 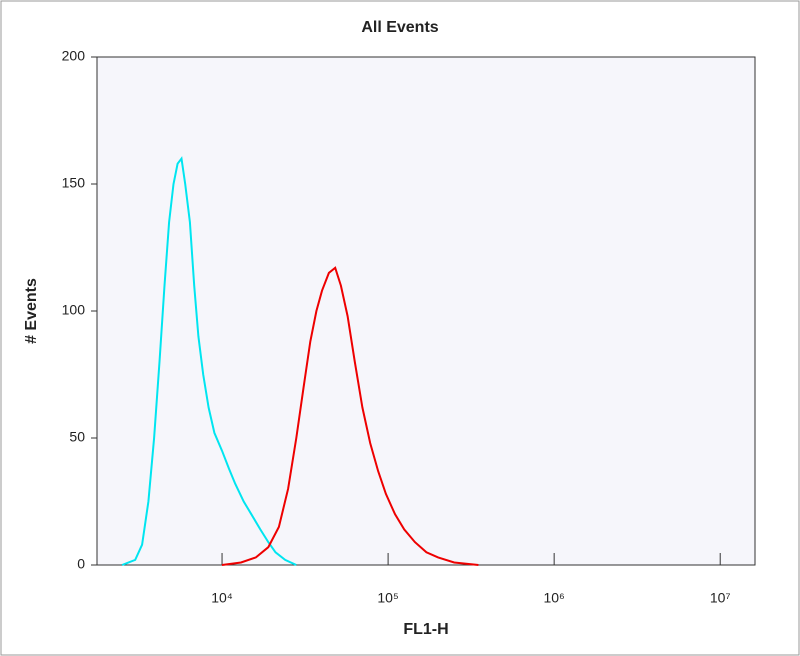 What do you see at coordinates (387, 598) in the screenshot?
I see `x-tick-label: 10⁵` at bounding box center [387, 598].